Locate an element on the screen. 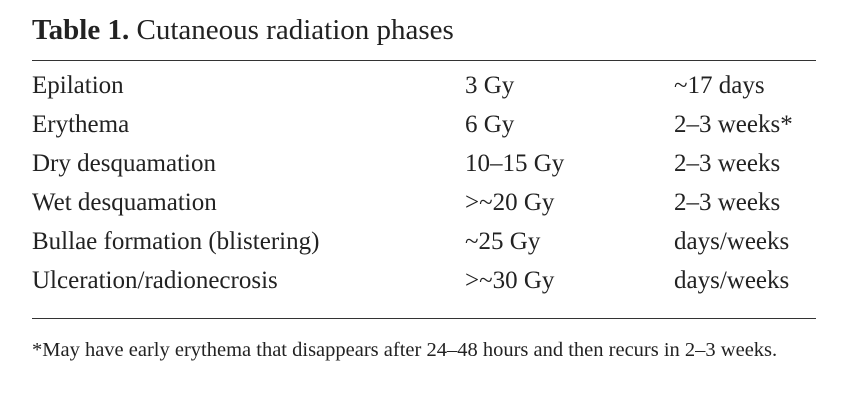  title-text: Cutaneous radiation phases is located at coordinates (295, 30).